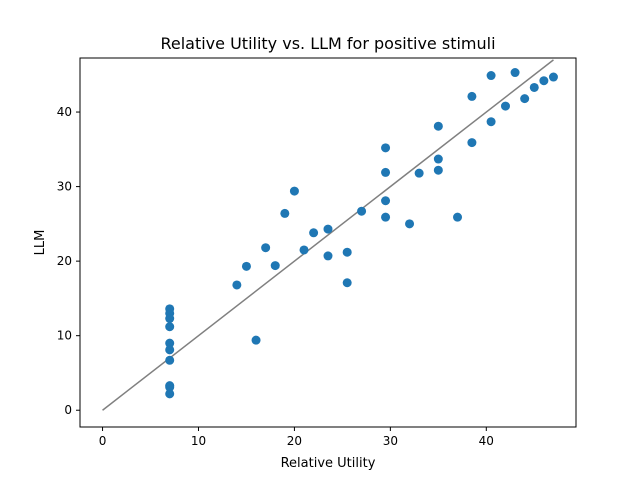 Image resolution: width=640 pixels, height=484 pixels. I want to click on x-tick-label: 40, so click(486, 441).